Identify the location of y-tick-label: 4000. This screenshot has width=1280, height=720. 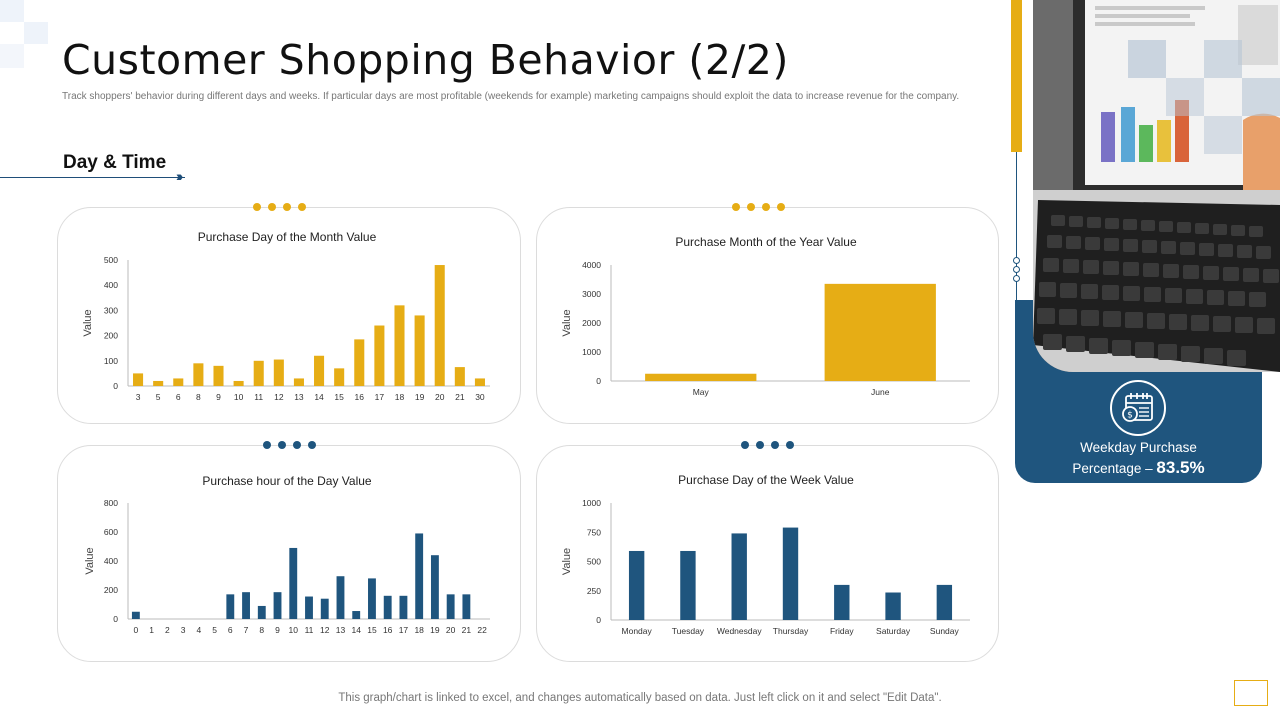
(591, 265).